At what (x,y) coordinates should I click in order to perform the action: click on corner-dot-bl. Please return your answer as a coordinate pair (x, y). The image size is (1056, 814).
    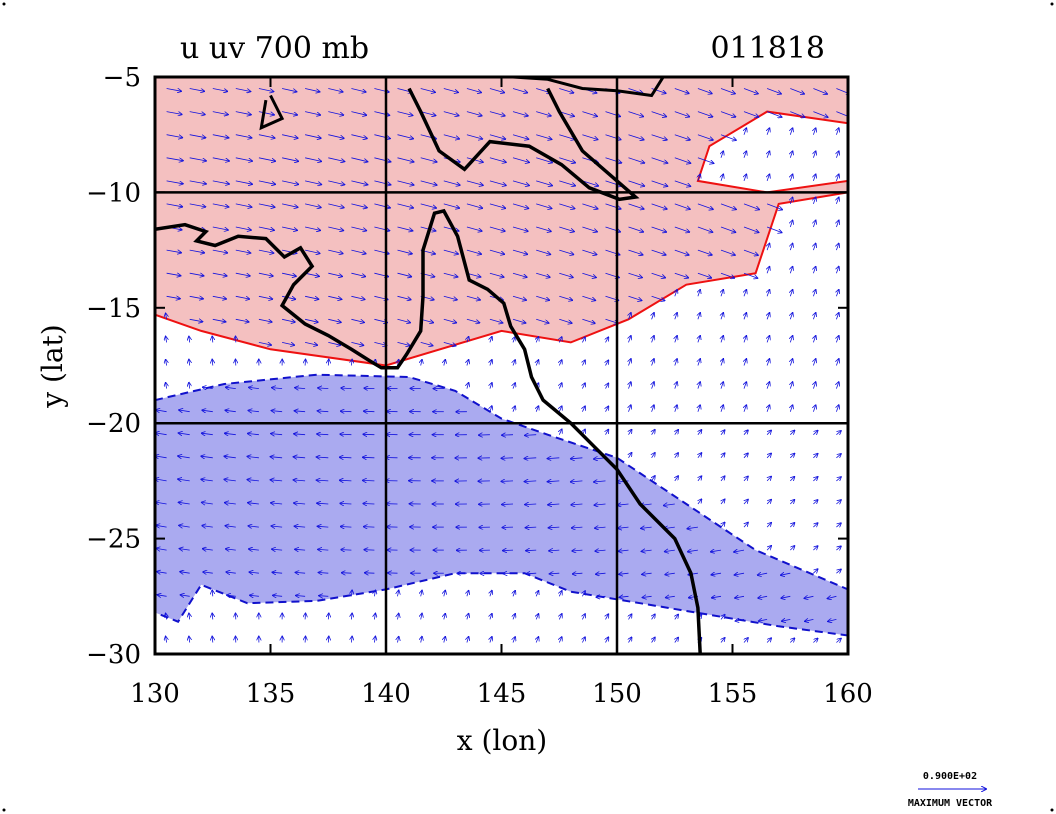
    Looking at the image, I should click on (4, 810).